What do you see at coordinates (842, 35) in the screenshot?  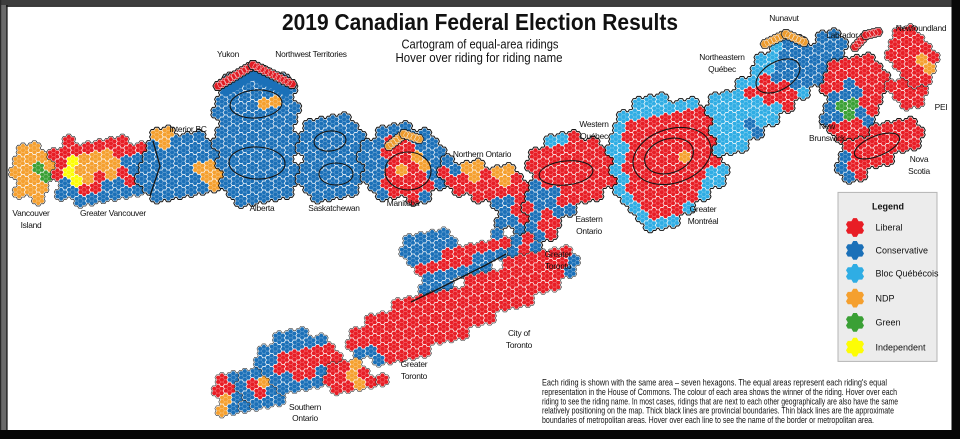 I see `svg-text: Labrador` at bounding box center [842, 35].